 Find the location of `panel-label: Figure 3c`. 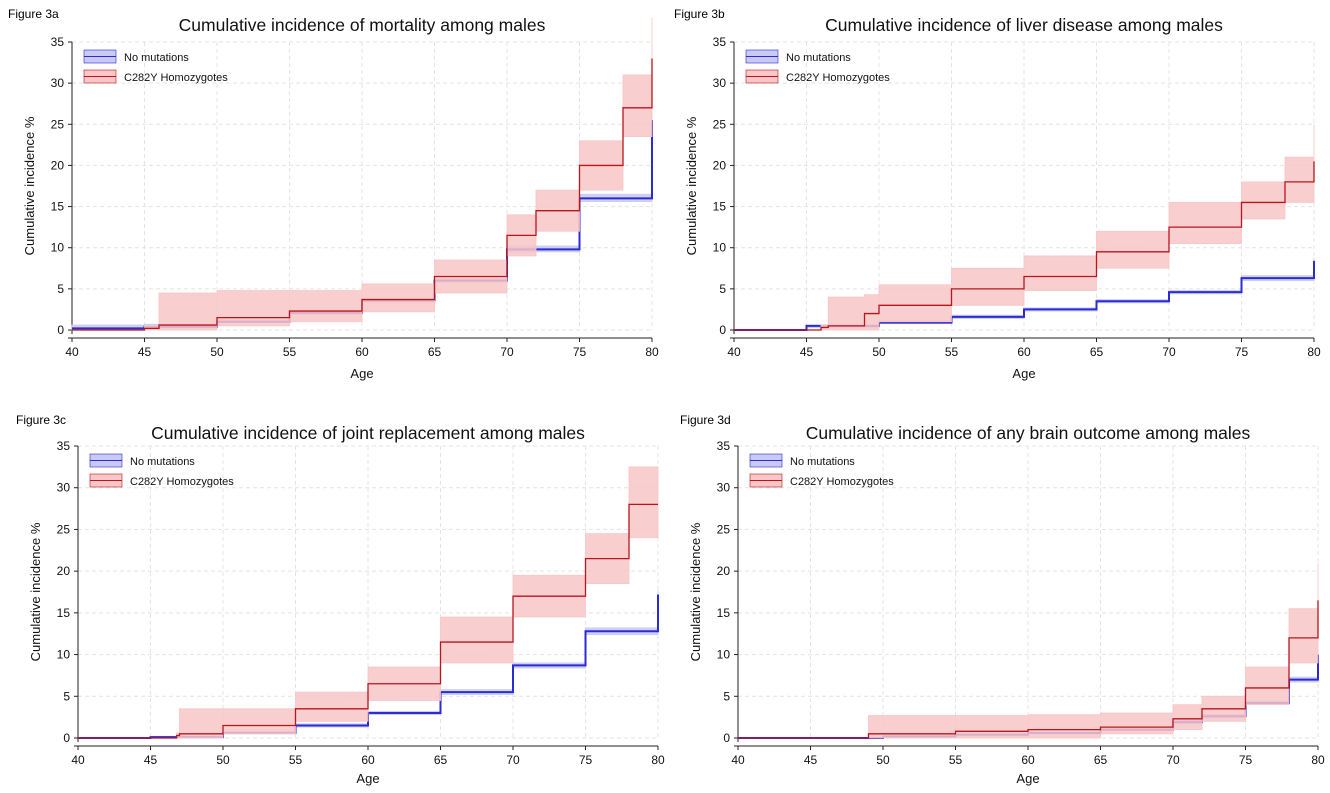

panel-label: Figure 3c is located at coordinates (41, 420).